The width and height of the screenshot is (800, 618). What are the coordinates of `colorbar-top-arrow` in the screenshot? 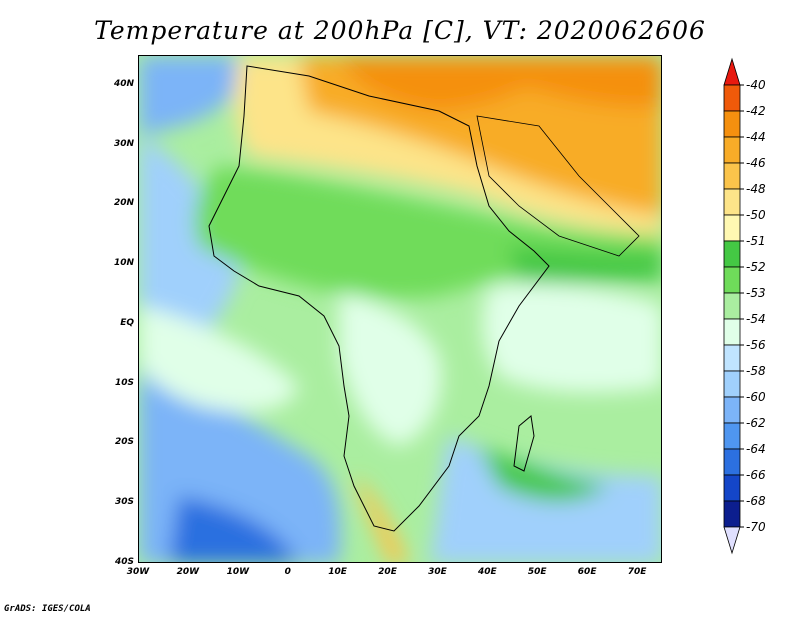 It's located at (732, 71).